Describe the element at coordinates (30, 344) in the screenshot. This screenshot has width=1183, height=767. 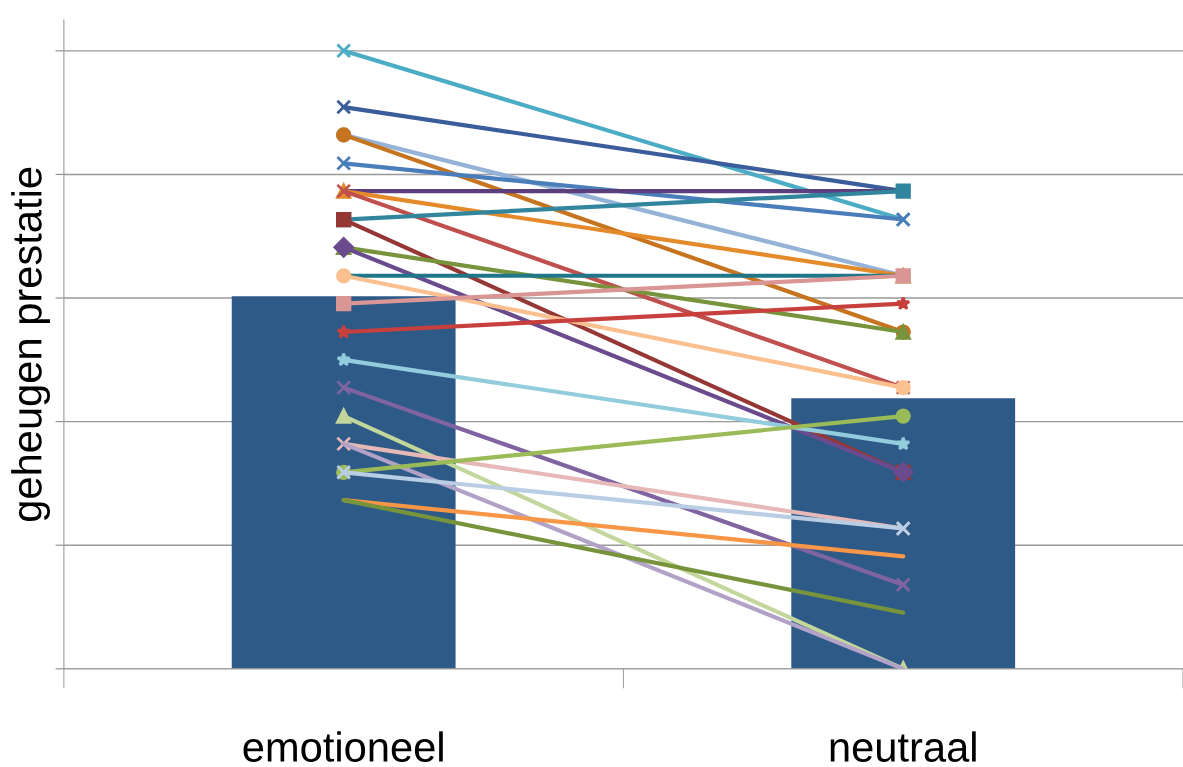
I see `y-axis-title: geheugen prestatie` at that location.